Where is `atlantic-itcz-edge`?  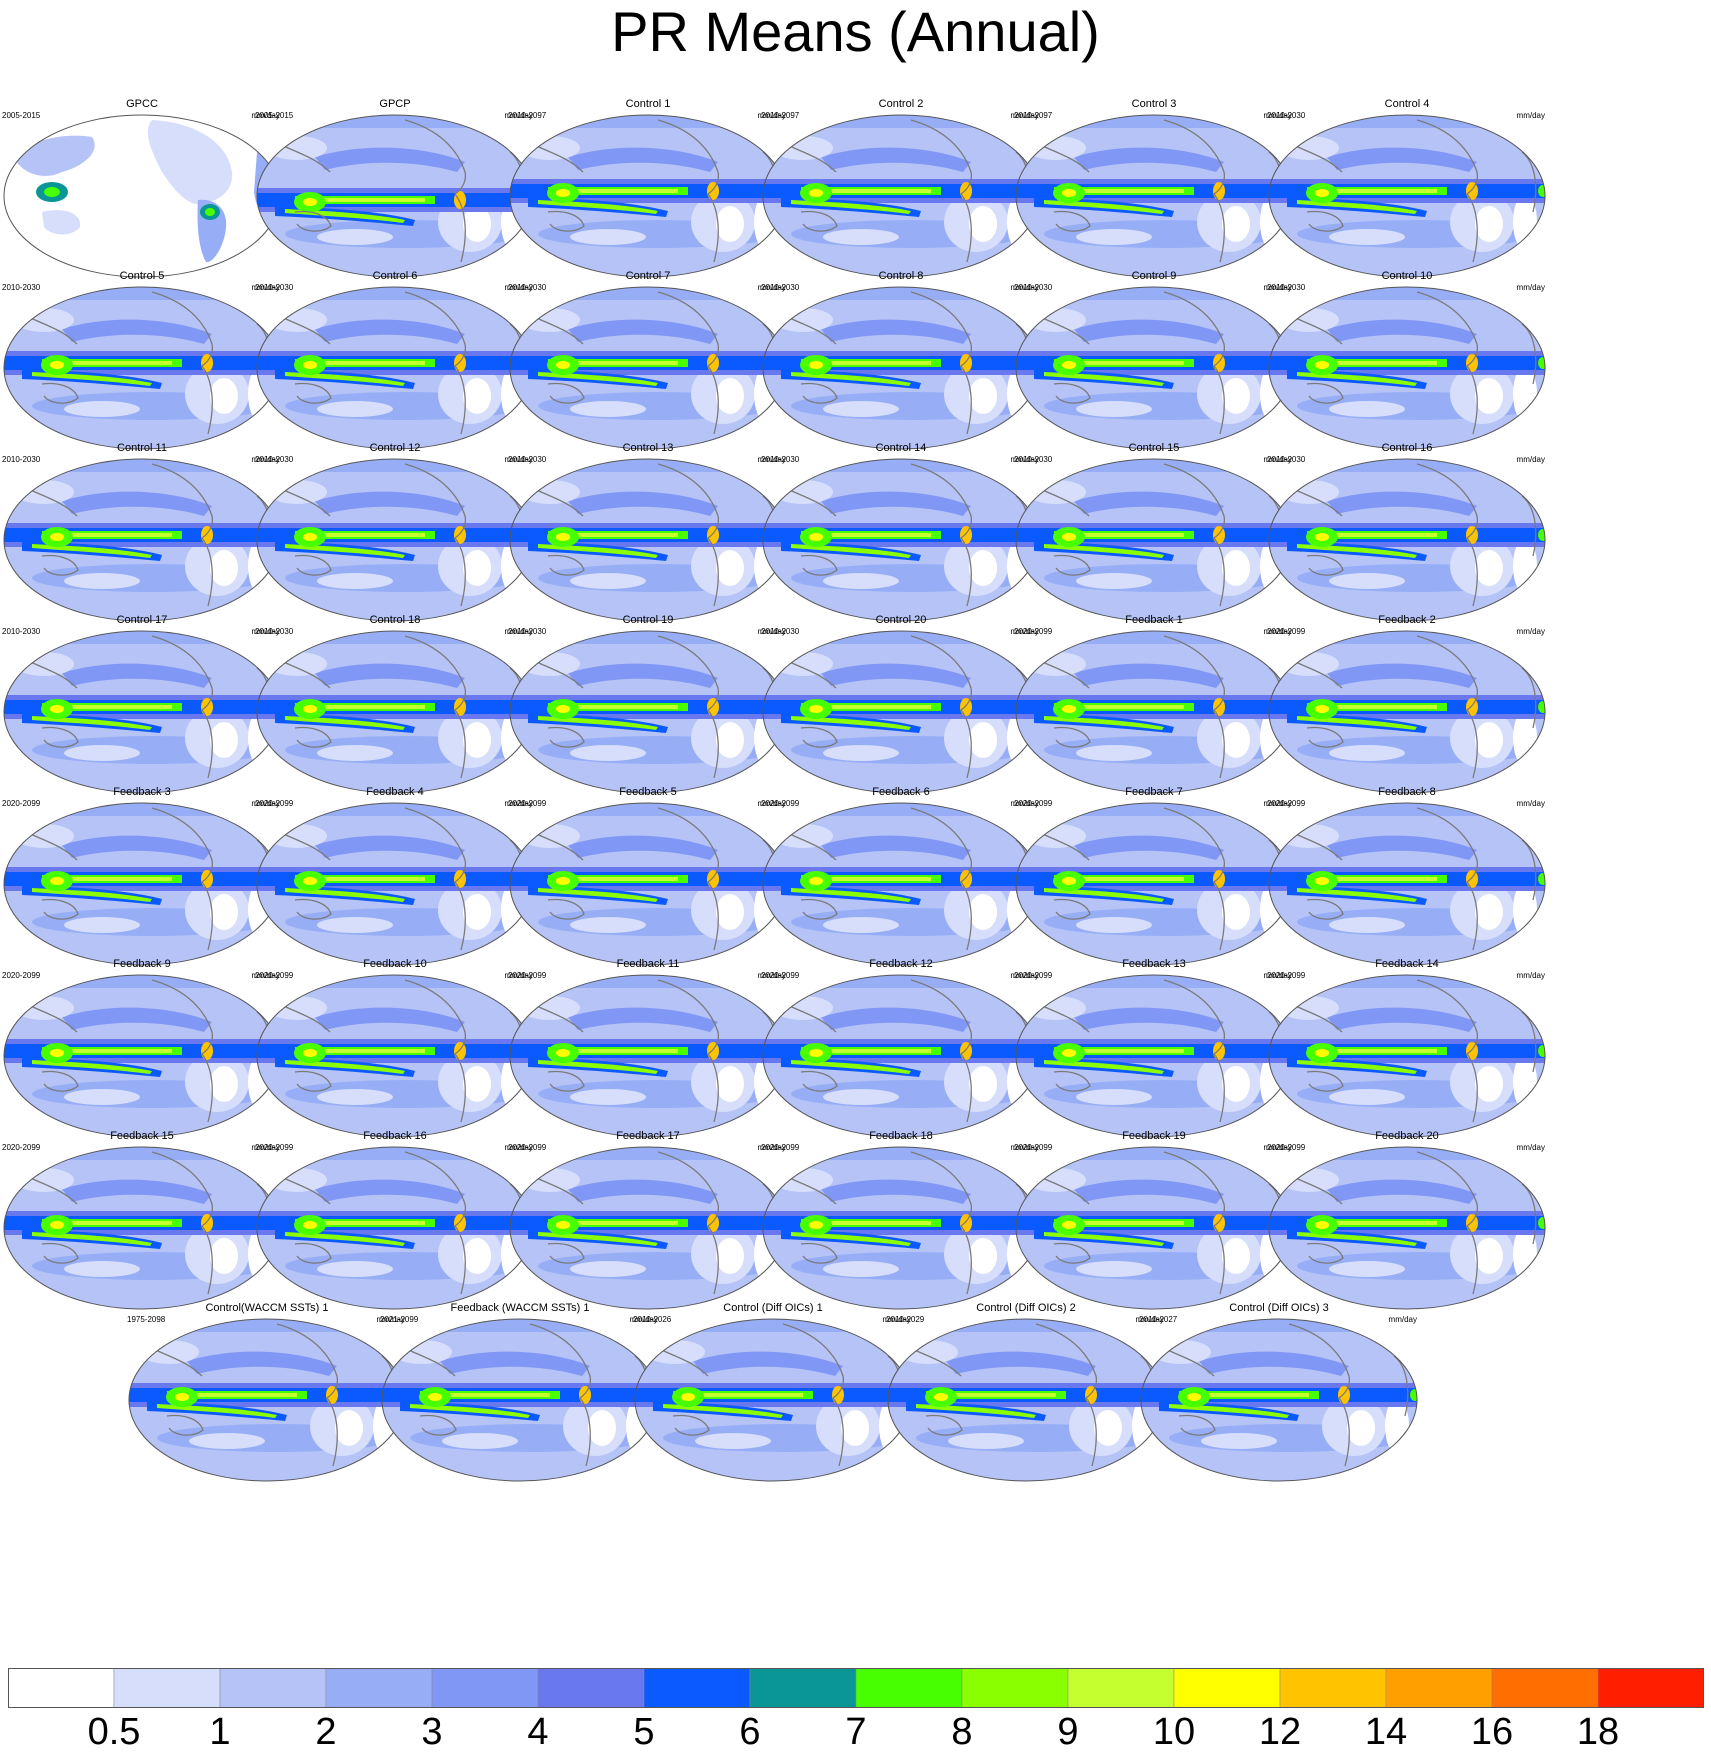 atlantic-itcz-edge is located at coordinates (1541, 879).